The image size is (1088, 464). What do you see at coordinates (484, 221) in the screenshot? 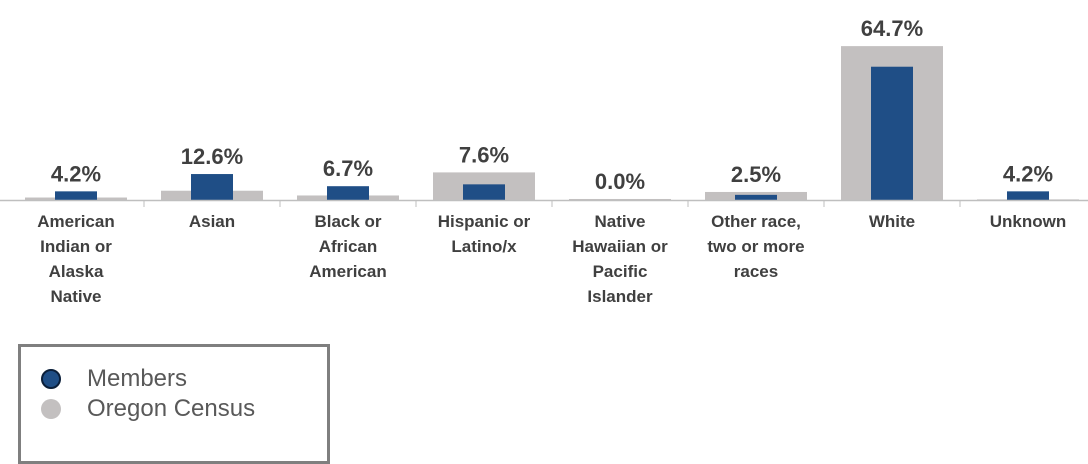
I see `category-label-3-line-0: Hispanic or` at bounding box center [484, 221].